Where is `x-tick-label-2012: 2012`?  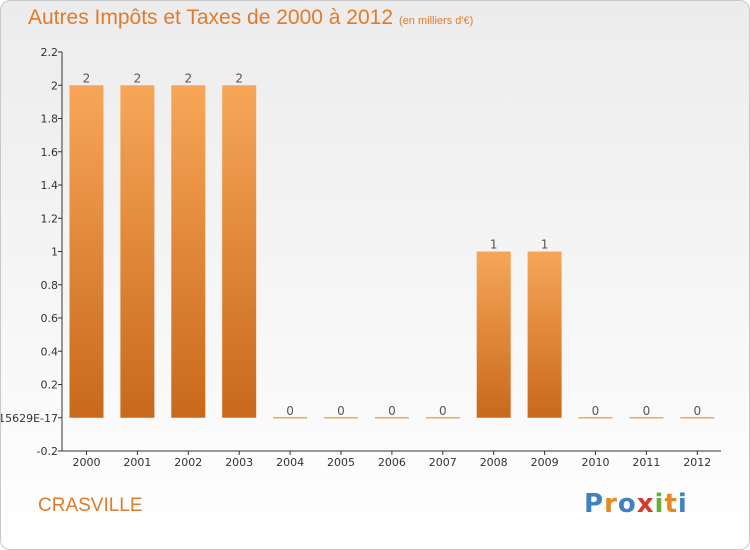
x-tick-label-2012: 2012 is located at coordinates (697, 462).